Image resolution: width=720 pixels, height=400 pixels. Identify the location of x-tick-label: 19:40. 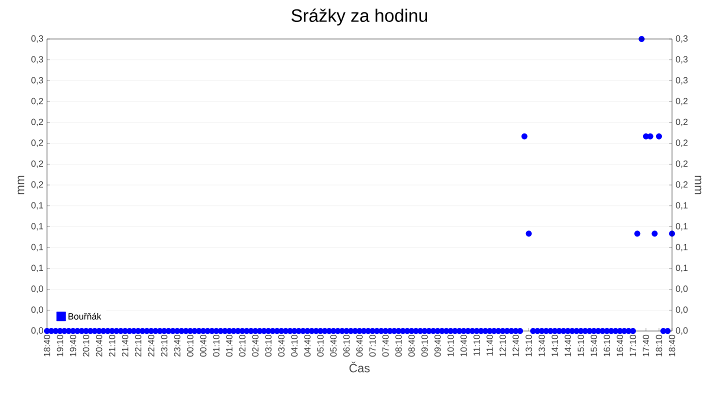
(73, 345).